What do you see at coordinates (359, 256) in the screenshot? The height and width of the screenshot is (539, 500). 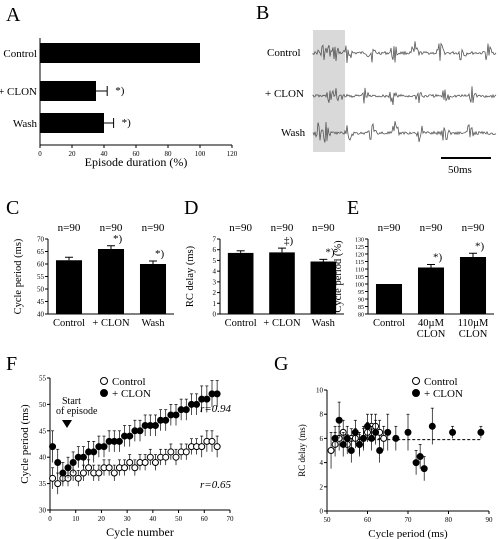 I see `y-tick-label: 120` at bounding box center [359, 256].